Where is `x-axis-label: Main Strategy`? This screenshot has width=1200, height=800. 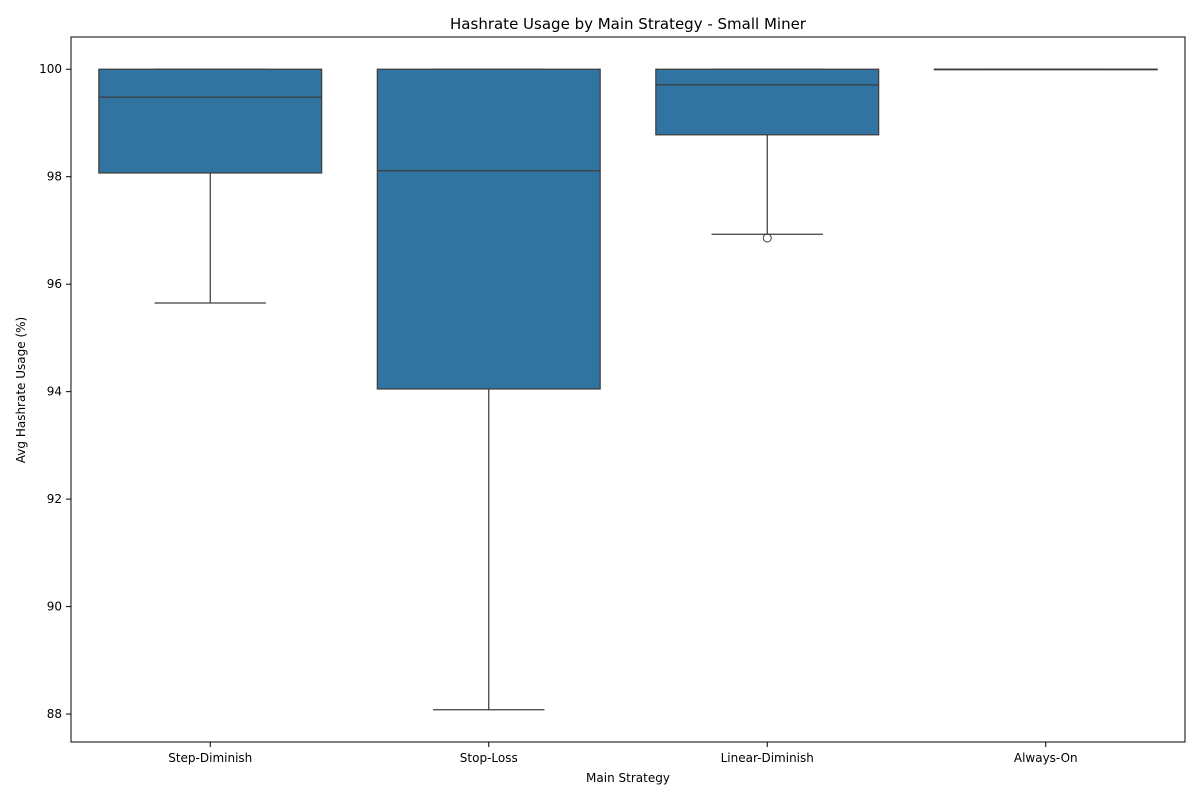
x-axis-label: Main Strategy is located at coordinates (628, 778).